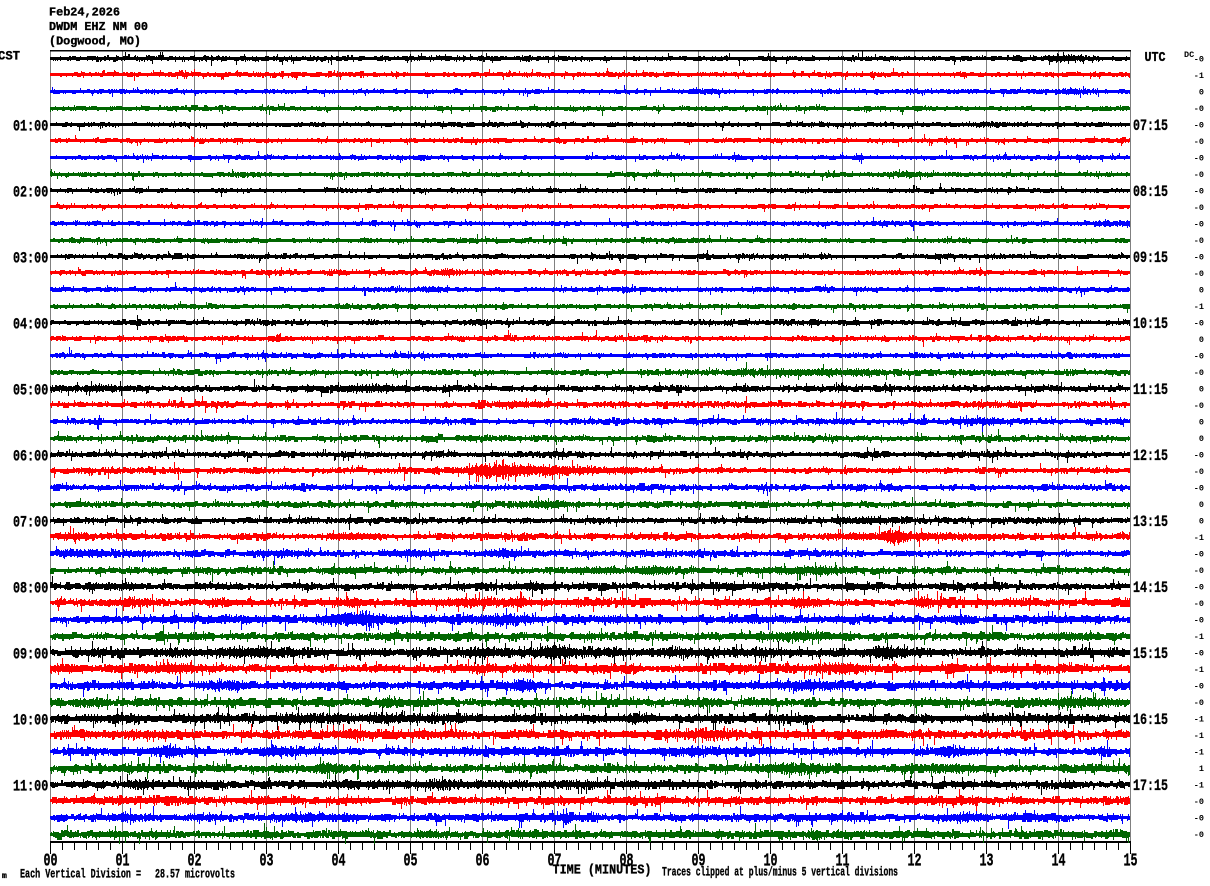 The image size is (1210, 886). I want to click on svg-text: 10:15, so click(1150, 324).